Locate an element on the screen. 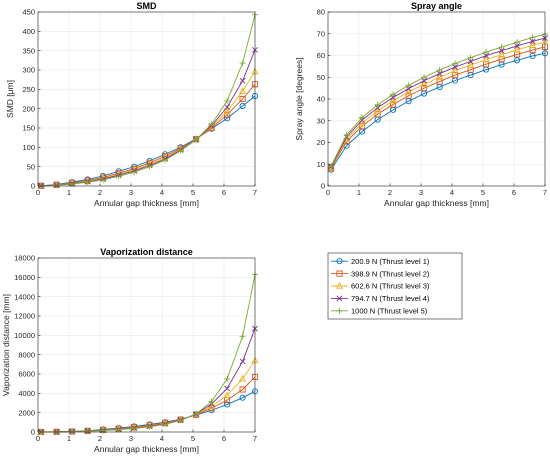  spray-angle-x-tick-label: 0 is located at coordinates (328, 192).